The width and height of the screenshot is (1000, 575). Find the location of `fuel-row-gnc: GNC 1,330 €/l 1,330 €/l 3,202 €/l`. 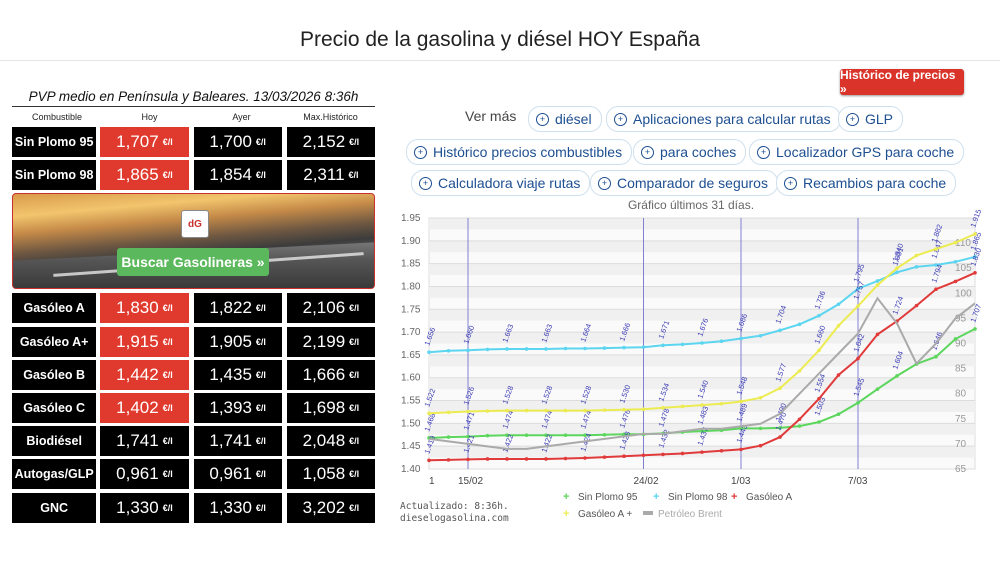

fuel-row-gnc: GNC 1,330 €/l 1,330 €/l 3,202 €/l is located at coordinates (194, 507).